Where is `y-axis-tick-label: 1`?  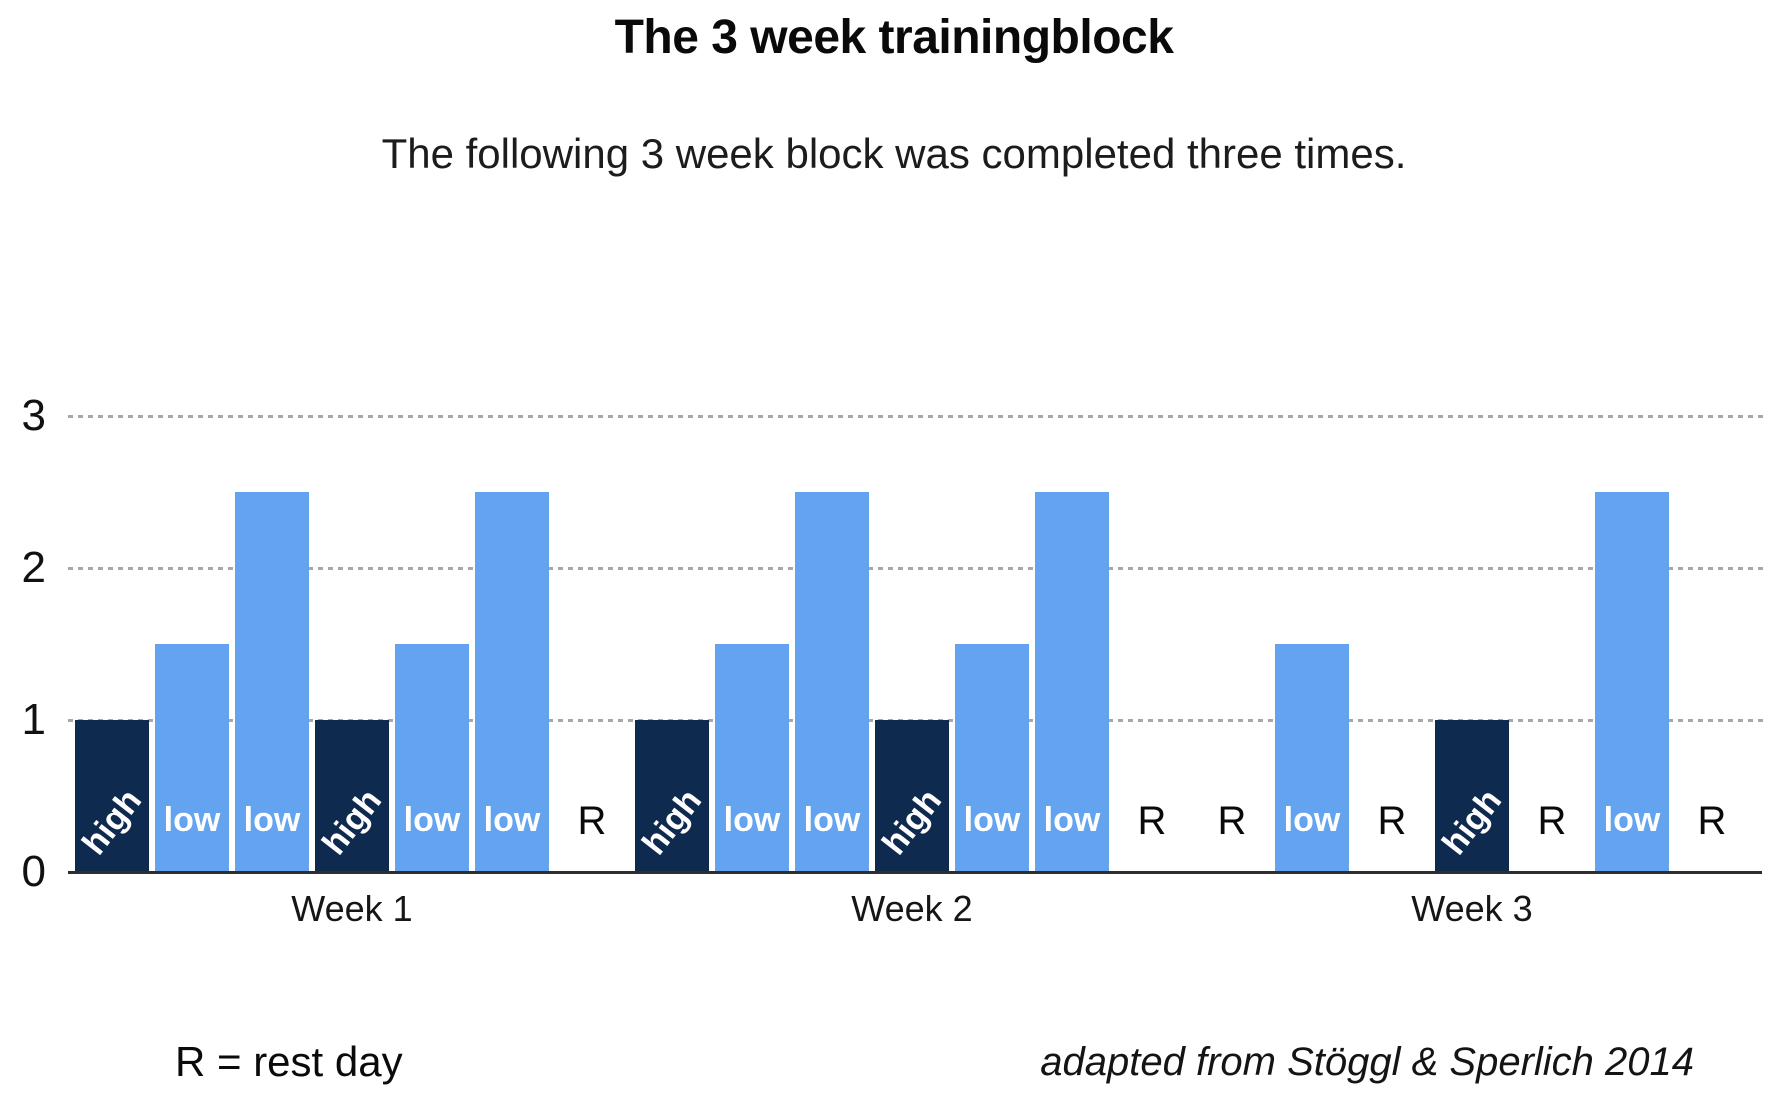 y-axis-tick-label: 1 is located at coordinates (33, 719).